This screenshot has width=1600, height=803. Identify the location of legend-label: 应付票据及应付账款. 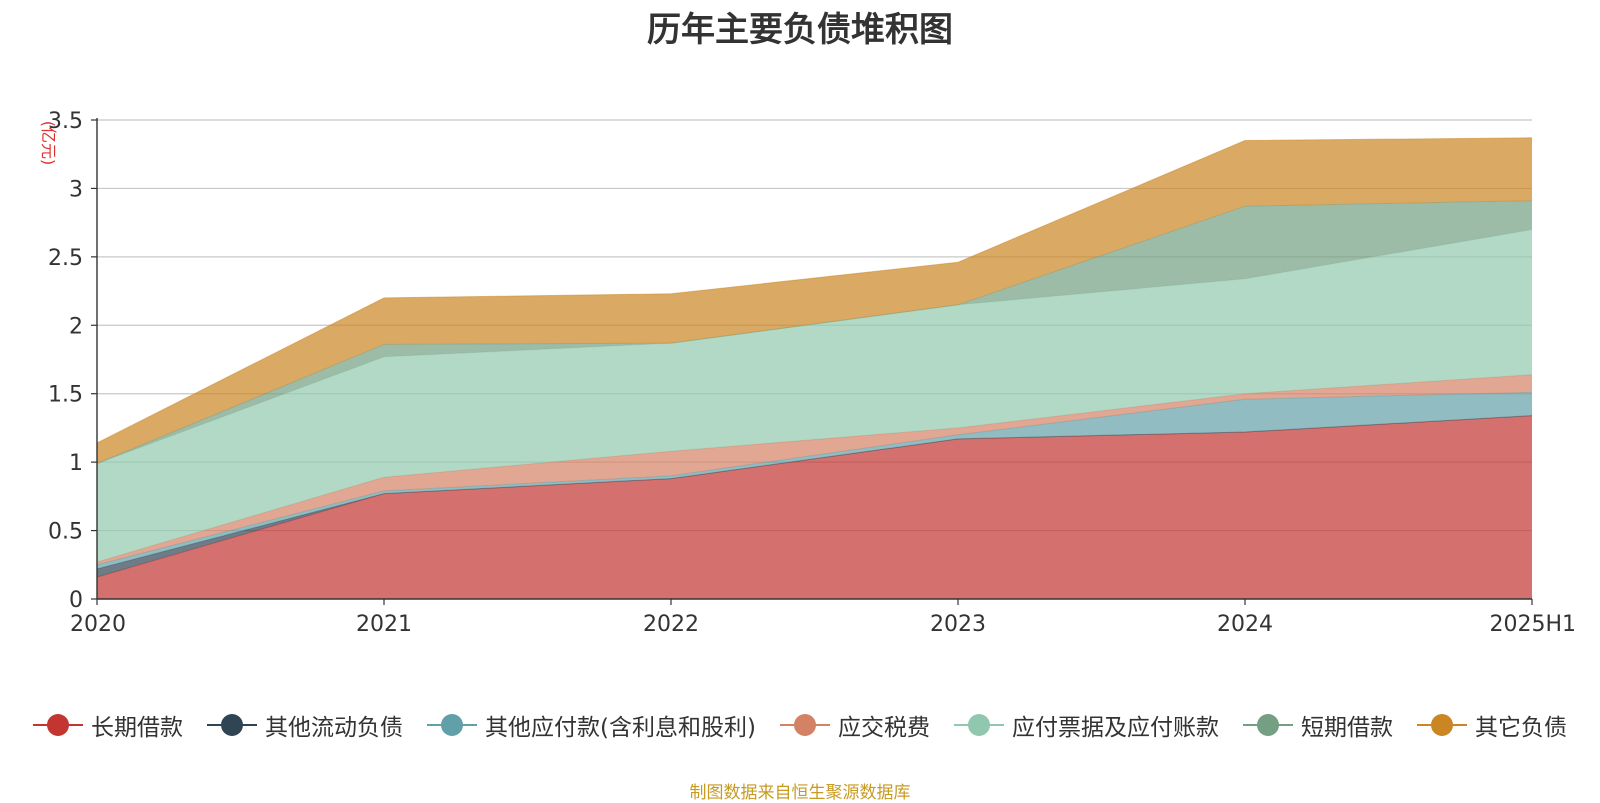
(1115, 728).